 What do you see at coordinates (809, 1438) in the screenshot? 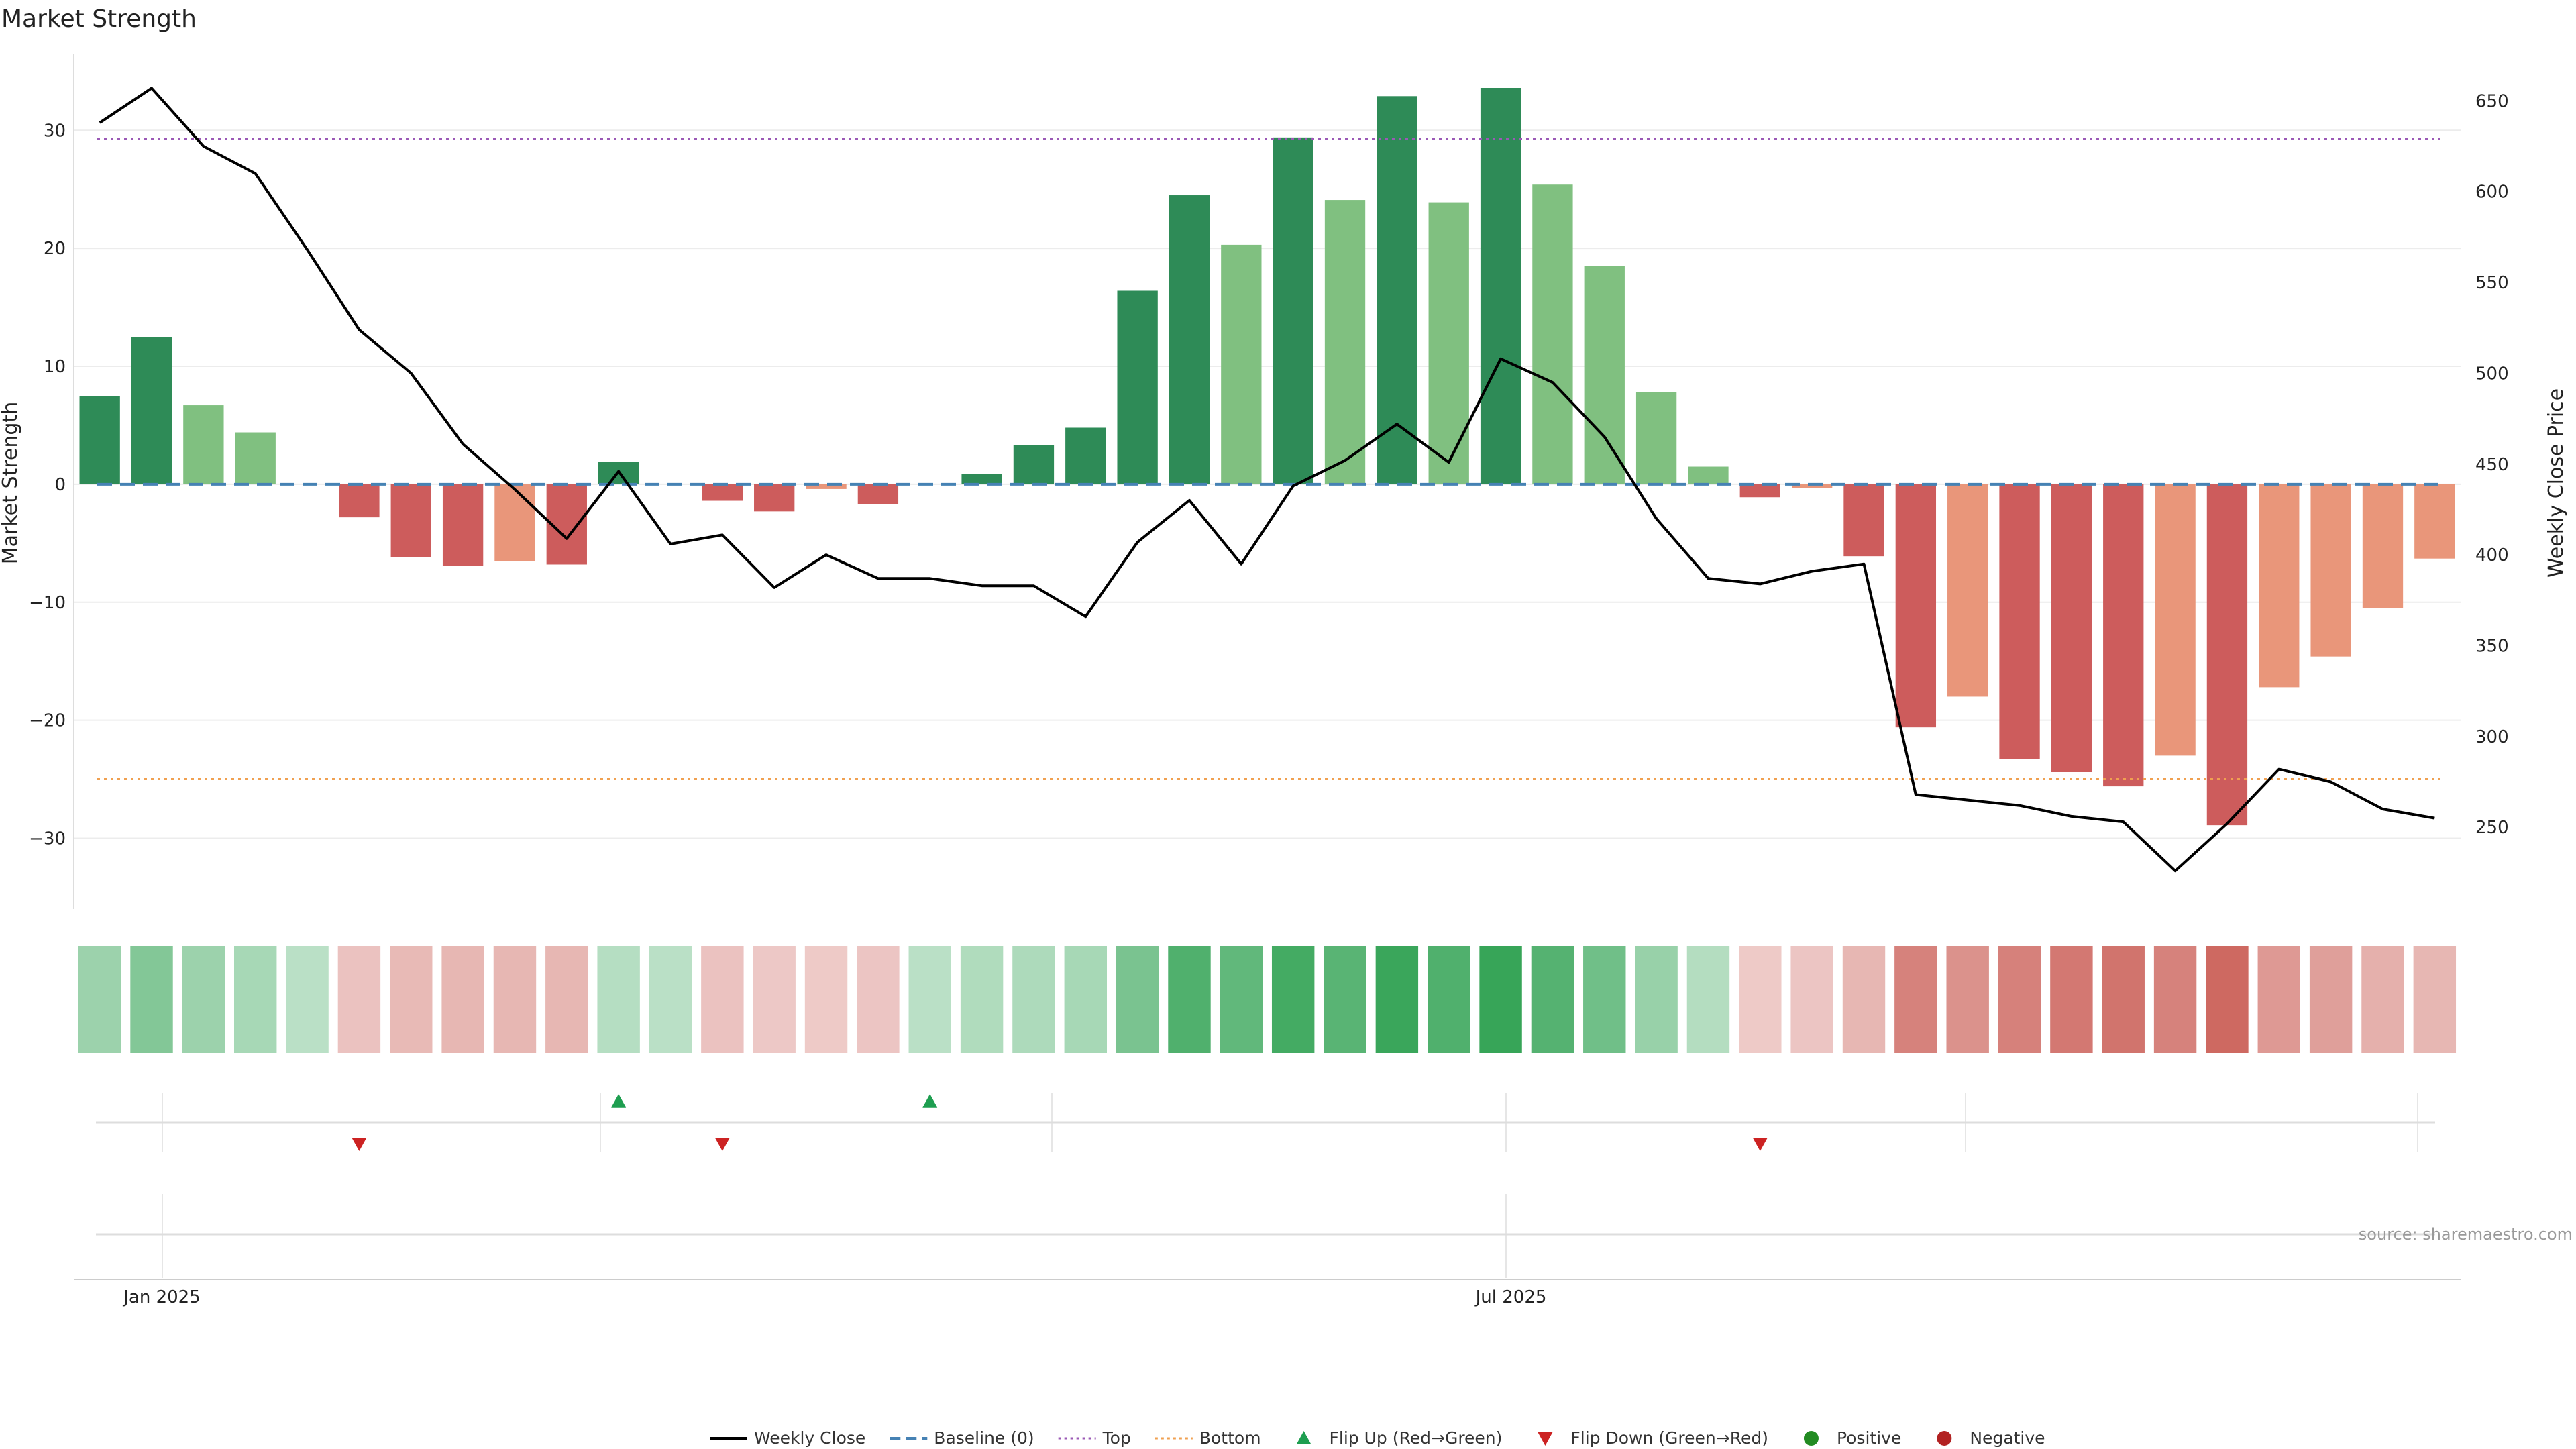
I see `legend-label: Weekly Close` at bounding box center [809, 1438].